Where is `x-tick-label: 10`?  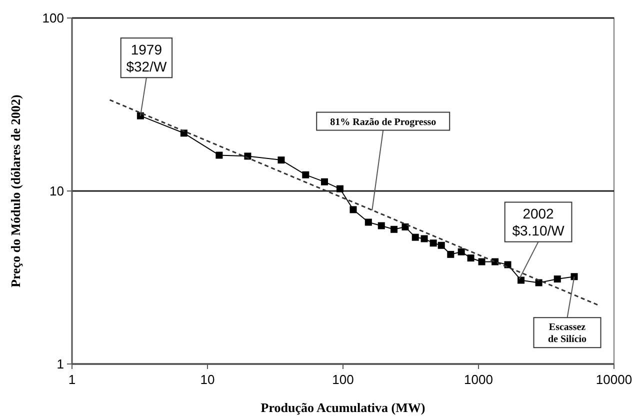
x-tick-label: 10 is located at coordinates (207, 379).